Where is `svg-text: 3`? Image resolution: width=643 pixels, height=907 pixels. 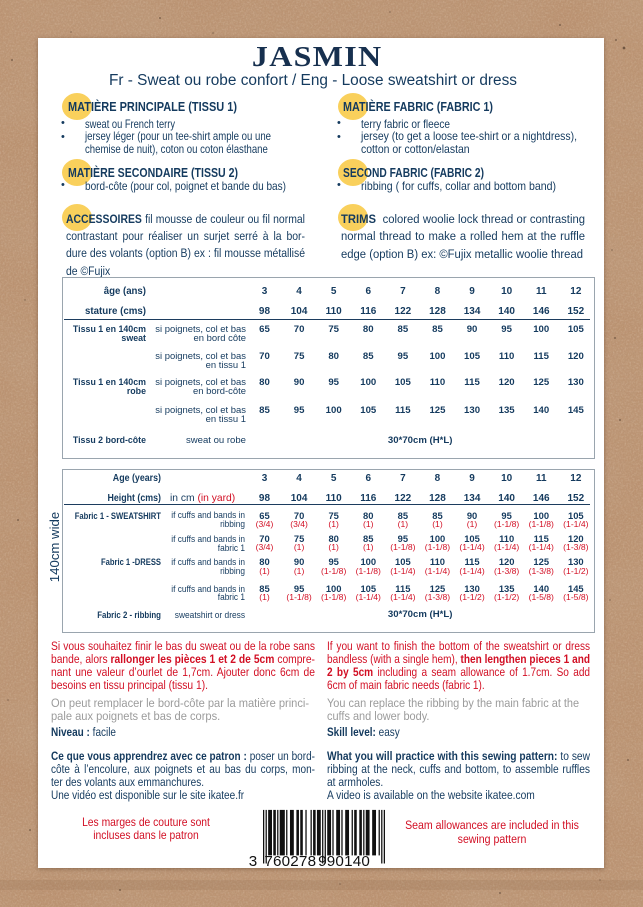
svg-text: 3 is located at coordinates (253, 861).